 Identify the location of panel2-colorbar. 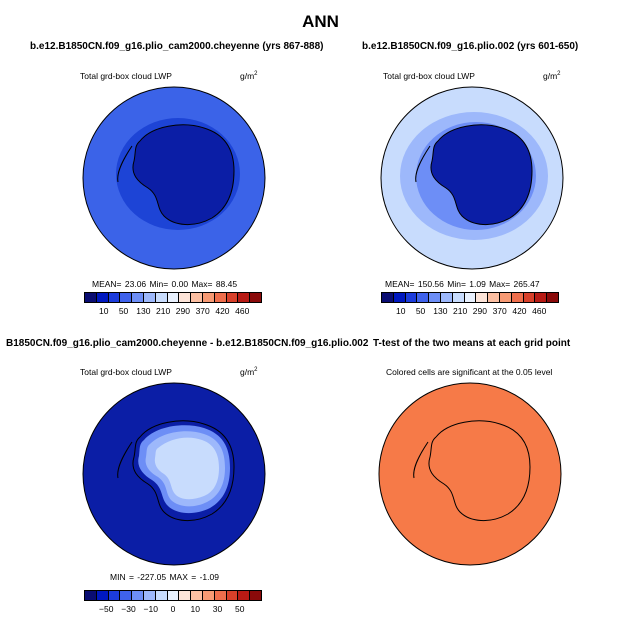
(470, 297).